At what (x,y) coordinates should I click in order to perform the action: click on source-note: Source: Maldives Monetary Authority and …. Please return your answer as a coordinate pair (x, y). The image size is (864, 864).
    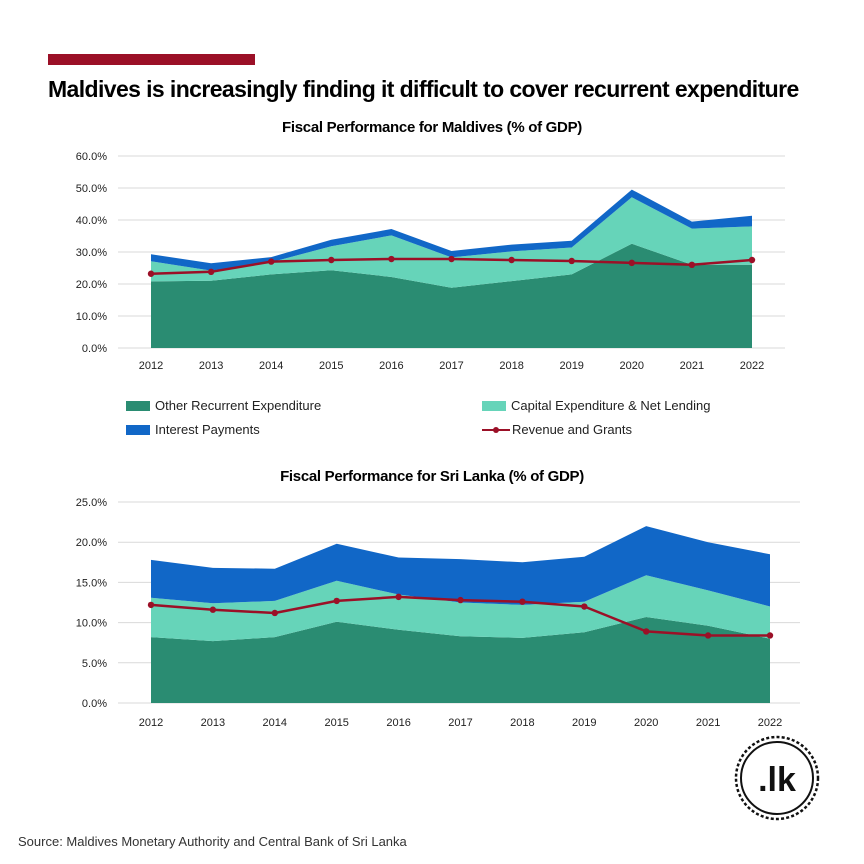
    Looking at the image, I should click on (212, 841).